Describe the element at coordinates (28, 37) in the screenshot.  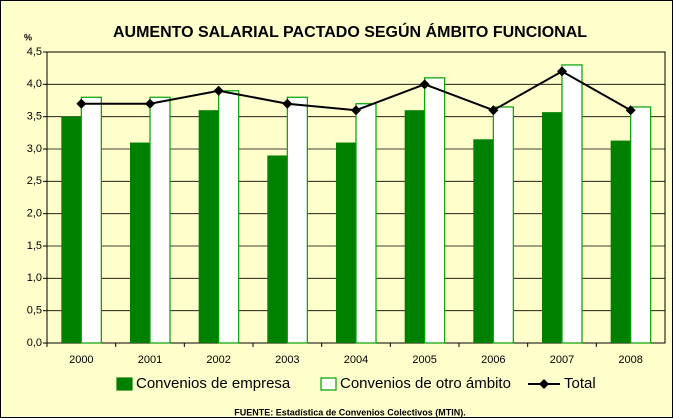
I see `y-axis-label: %` at that location.